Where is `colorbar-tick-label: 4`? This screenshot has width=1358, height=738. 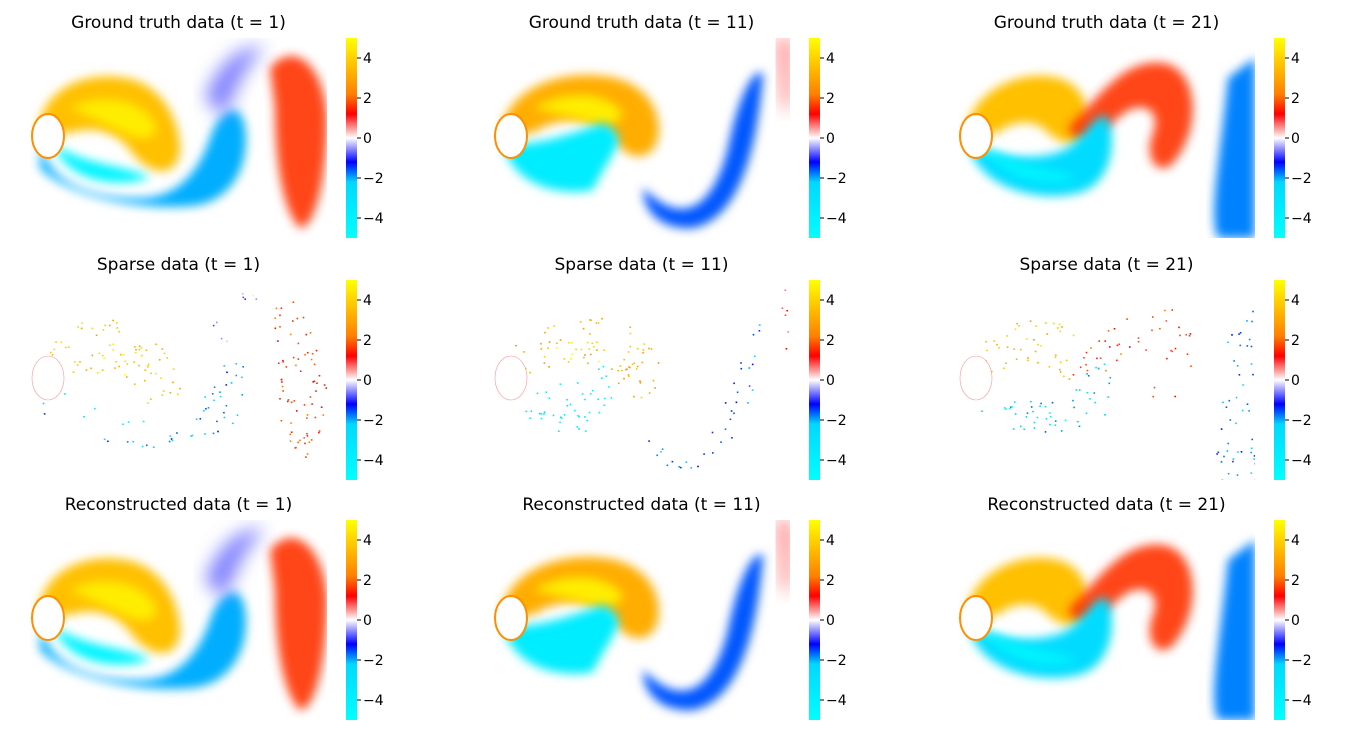 colorbar-tick-label: 4 is located at coordinates (1295, 541).